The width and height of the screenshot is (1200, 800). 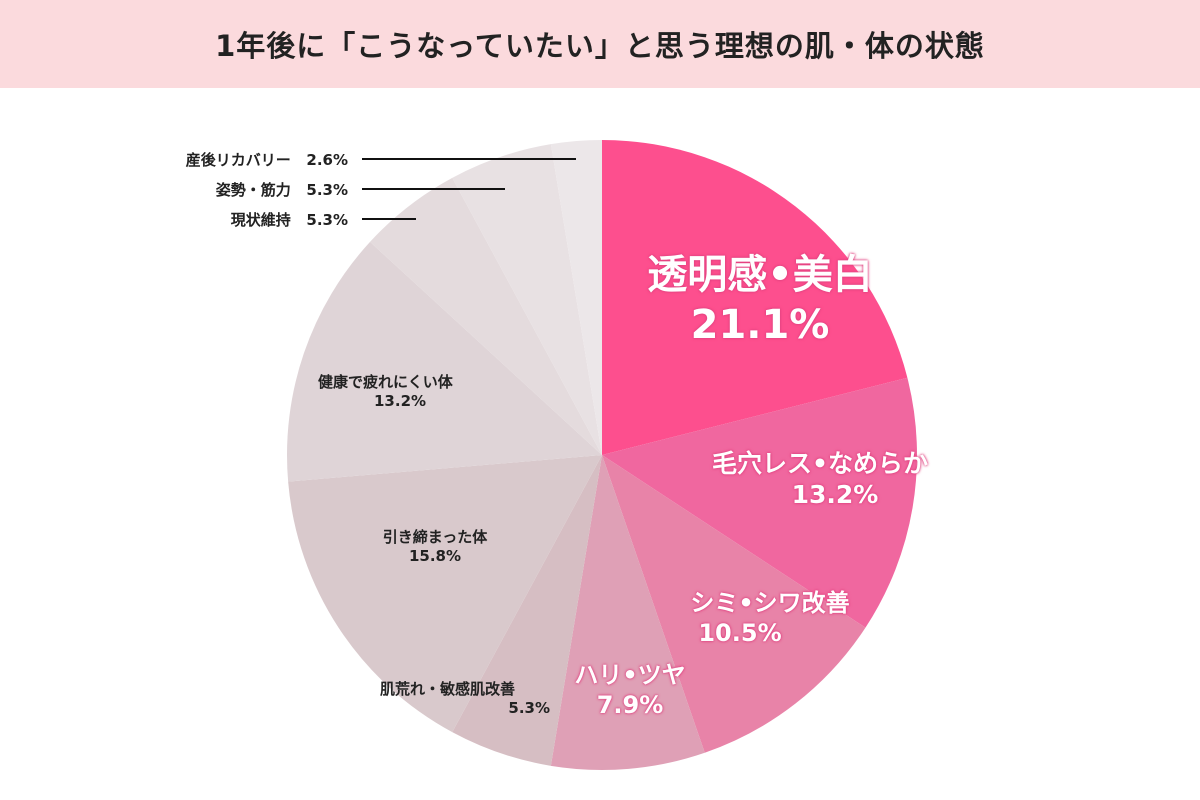 I want to click on label-text: シミ•シワ改善, so click(x=770, y=603).